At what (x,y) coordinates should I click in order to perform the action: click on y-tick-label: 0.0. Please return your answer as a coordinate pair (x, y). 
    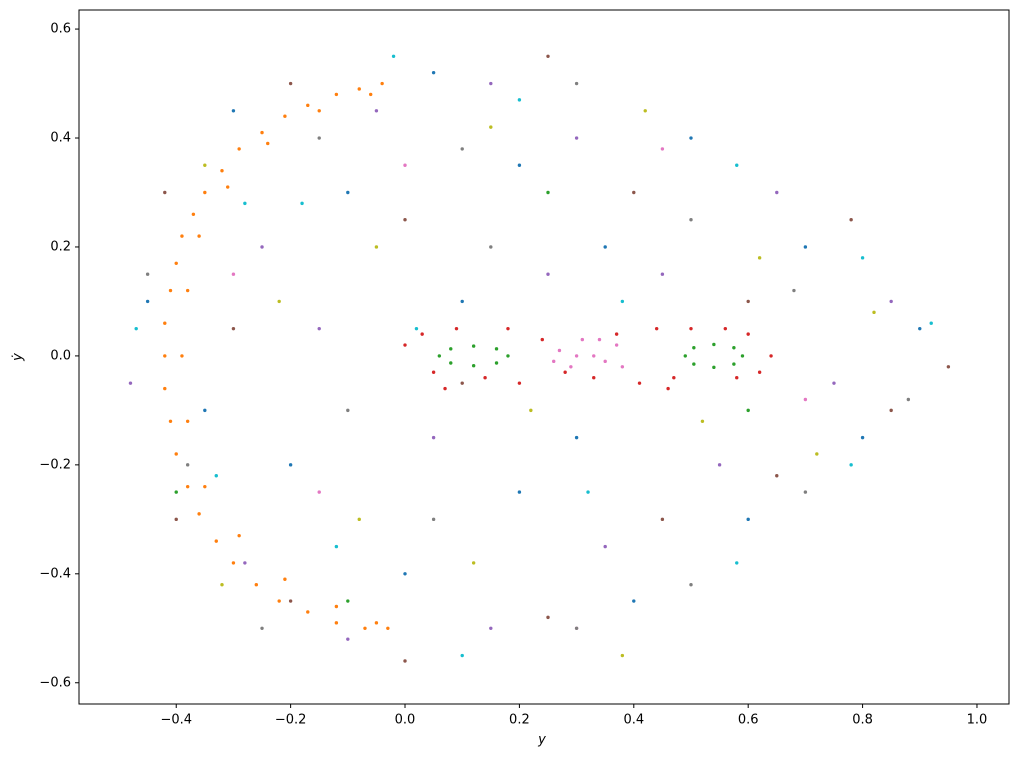
    Looking at the image, I should click on (60, 355).